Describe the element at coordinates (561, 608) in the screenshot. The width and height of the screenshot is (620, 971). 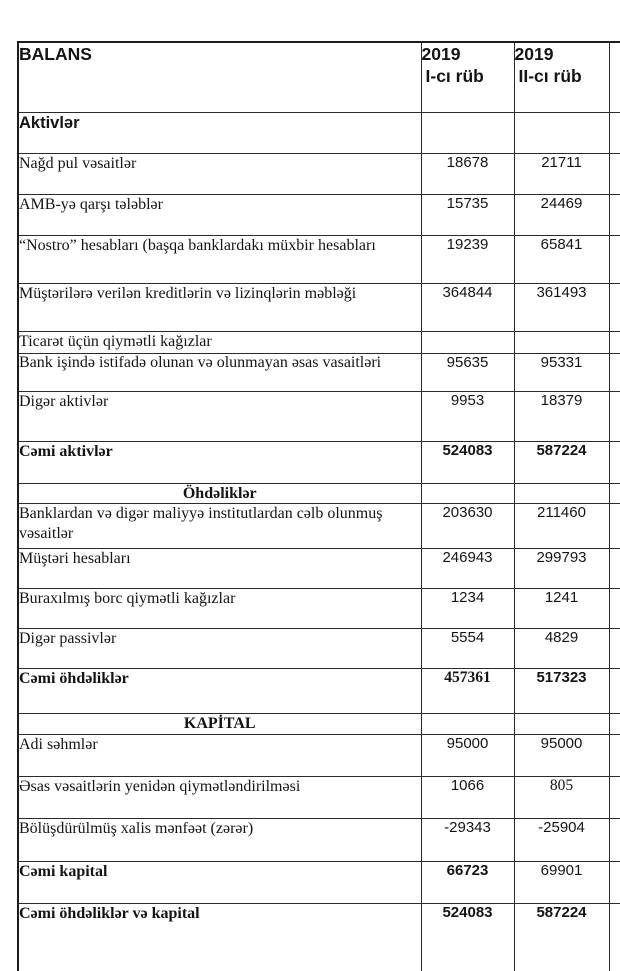
I see `value-q2: 1241` at that location.